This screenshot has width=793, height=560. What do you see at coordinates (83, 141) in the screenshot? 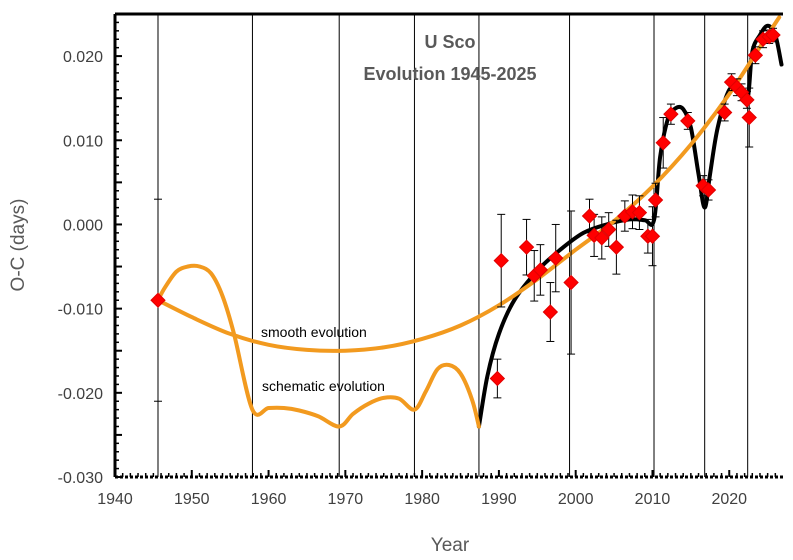
I see `y-tick-label-1: 0.010` at bounding box center [83, 141].